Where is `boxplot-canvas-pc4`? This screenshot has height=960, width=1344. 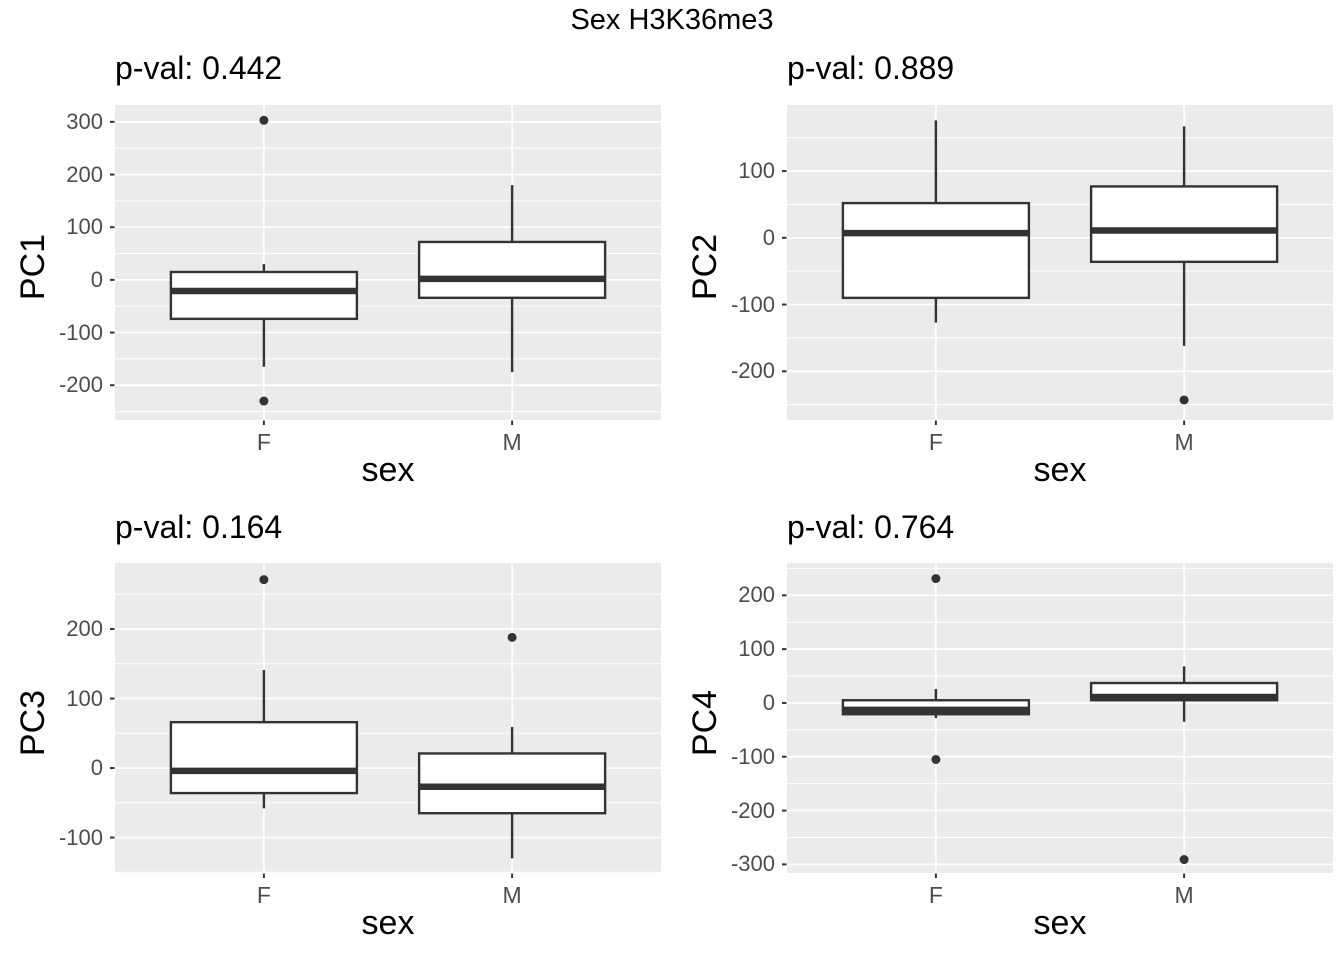
boxplot-canvas-pc4 is located at coordinates (1057, 720).